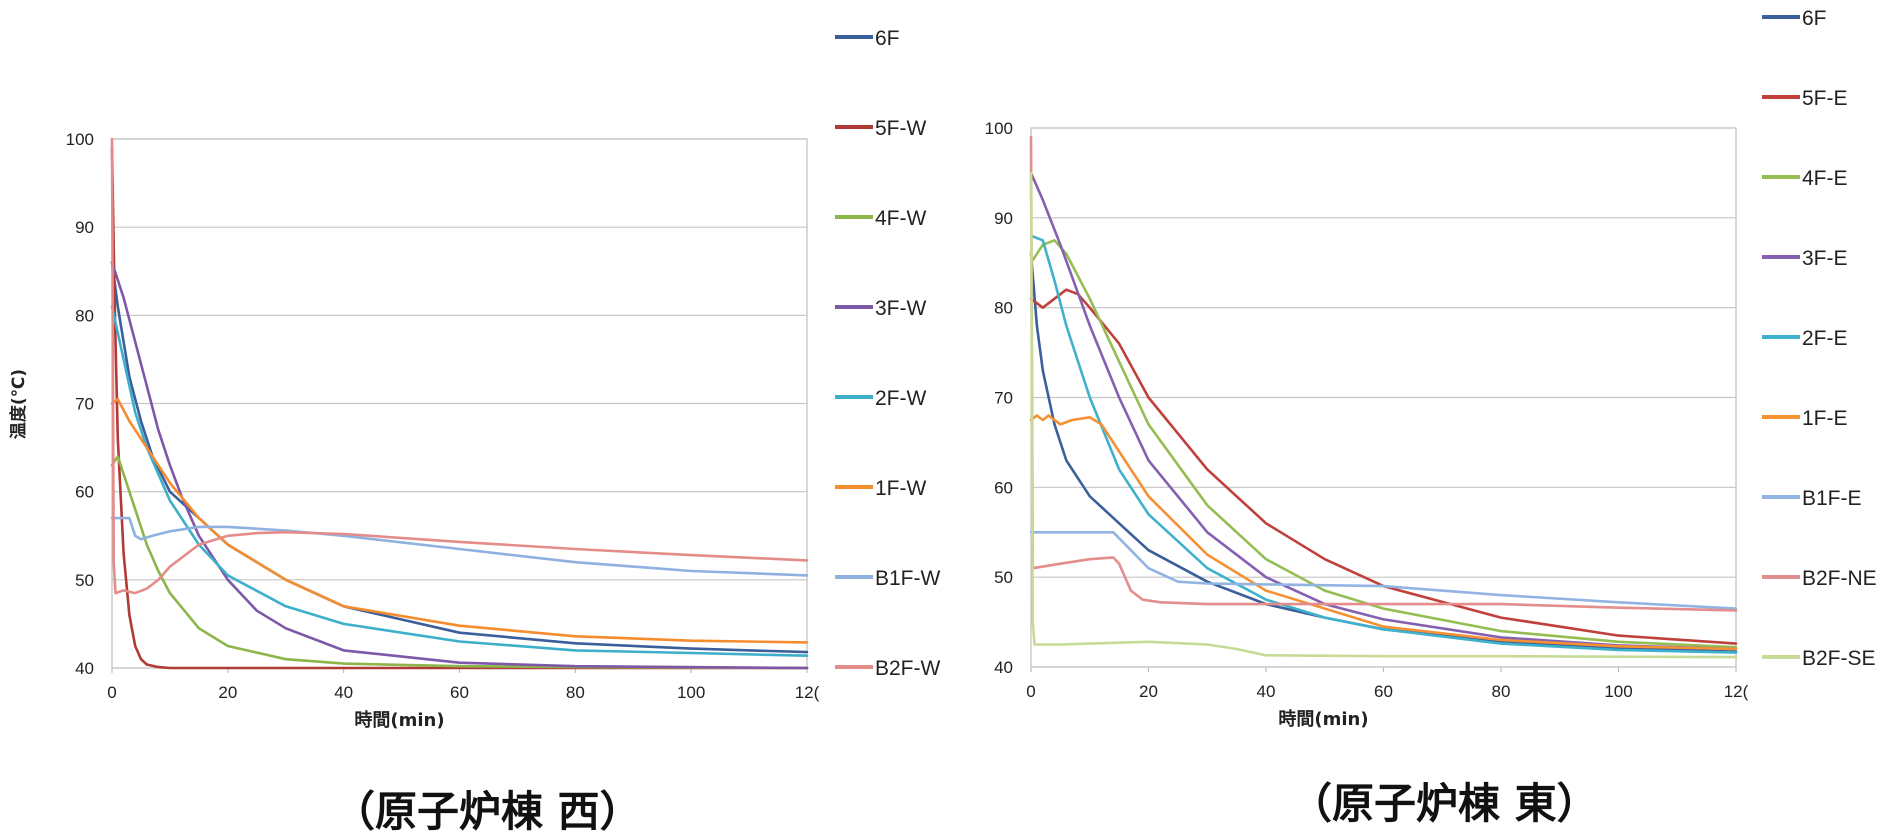  I want to click on series-line-4f-w, so click(459, 562).